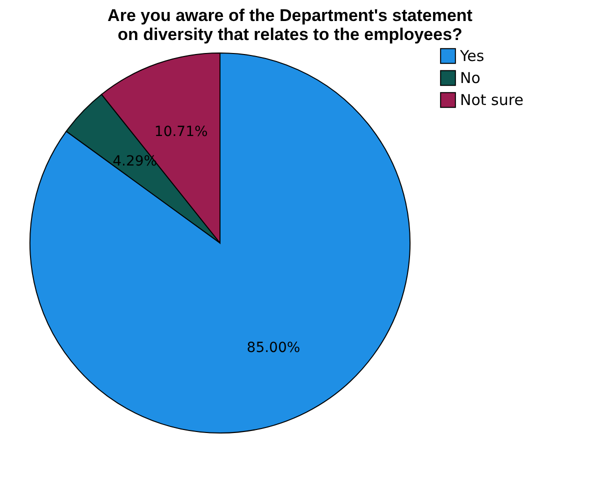 The height and width of the screenshot is (483, 593). Describe the element at coordinates (471, 56) in the screenshot. I see `legend-label: Yes` at that location.